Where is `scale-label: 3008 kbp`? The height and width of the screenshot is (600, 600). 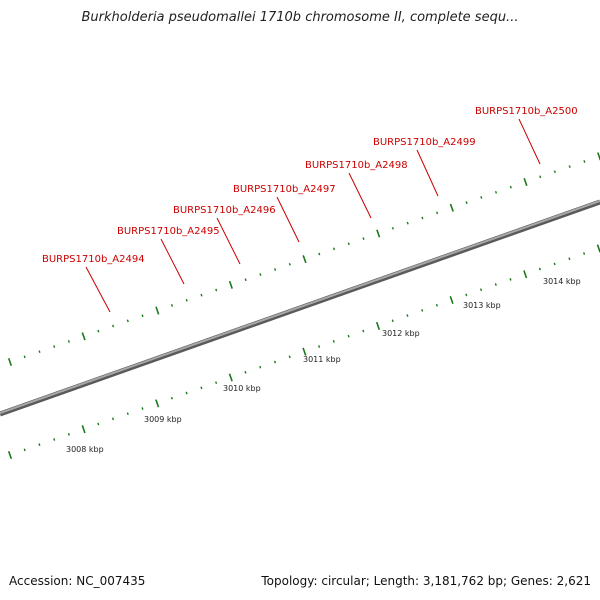 scale-label: 3008 kbp is located at coordinates (85, 449).